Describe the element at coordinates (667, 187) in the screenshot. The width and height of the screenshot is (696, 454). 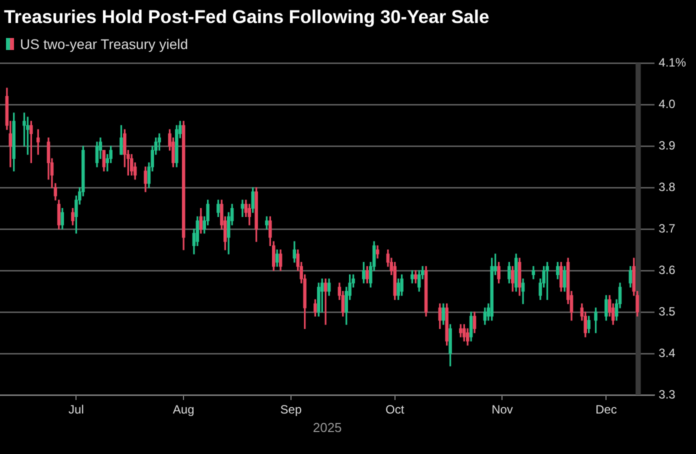
I see `y-tick-label: 3.8` at that location.